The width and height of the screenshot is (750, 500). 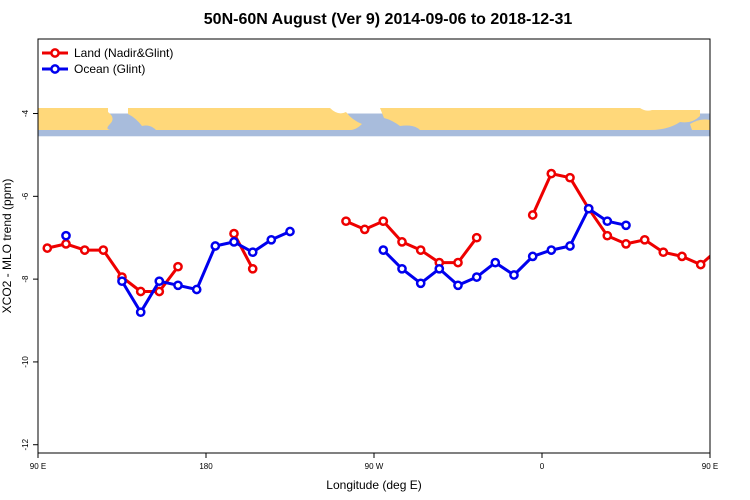 I want to click on legend-item-land: Land (Nadir&Glint), so click(x=107, y=53).